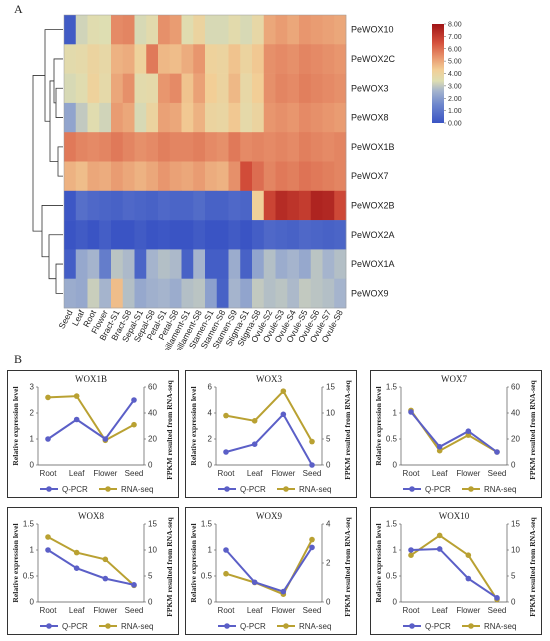  Describe the element at coordinates (49, 610) in the screenshot. I see `x-tick-label: Root` at that location.